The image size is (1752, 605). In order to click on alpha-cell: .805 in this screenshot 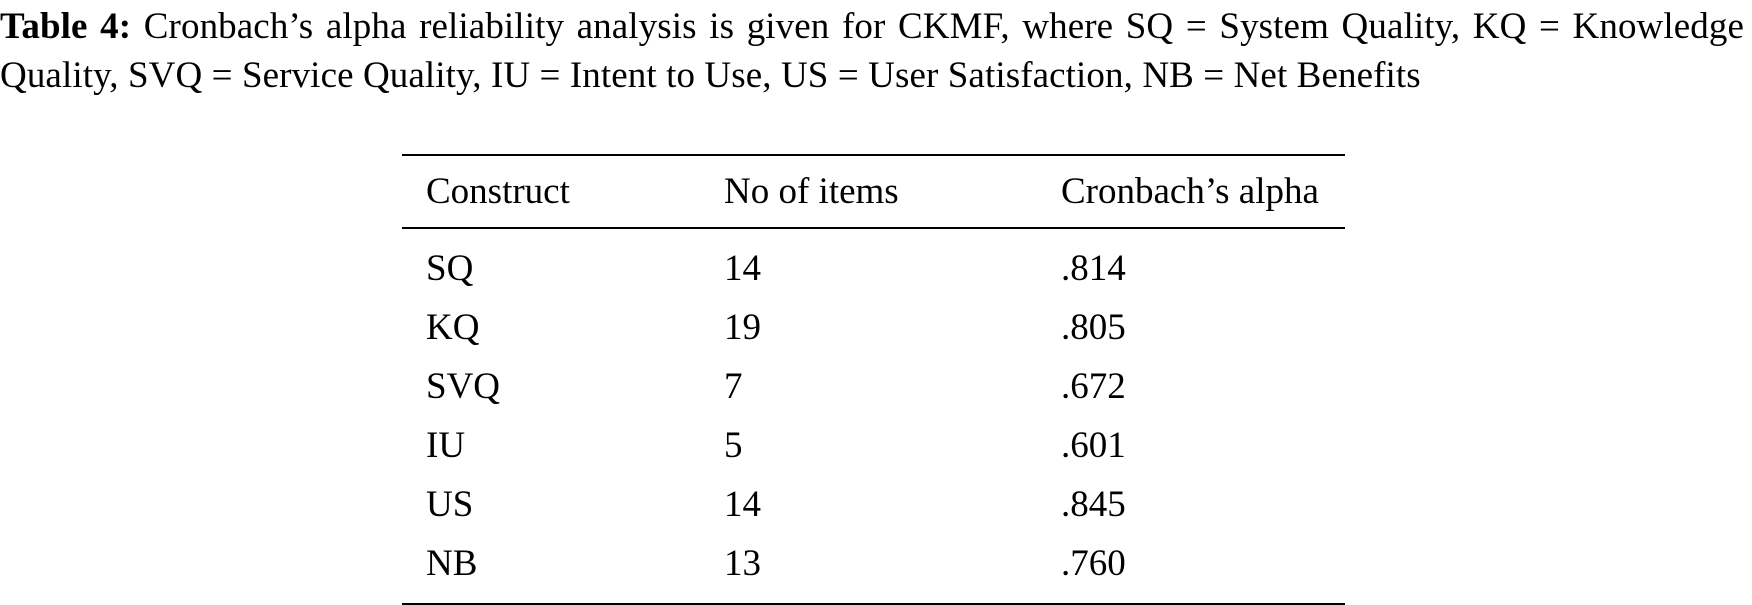, I will do `click(1093, 327)`.